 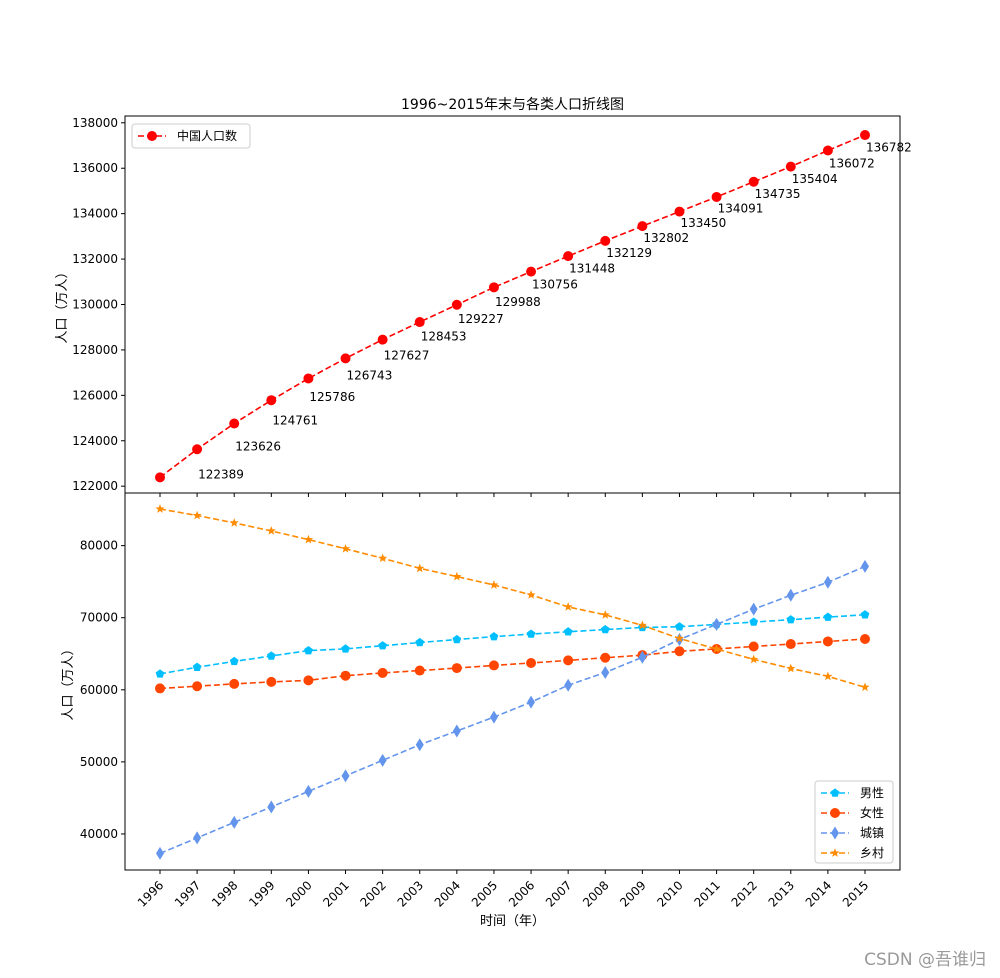 I want to click on bottom-legend-label: 乡村, so click(x=872, y=853).